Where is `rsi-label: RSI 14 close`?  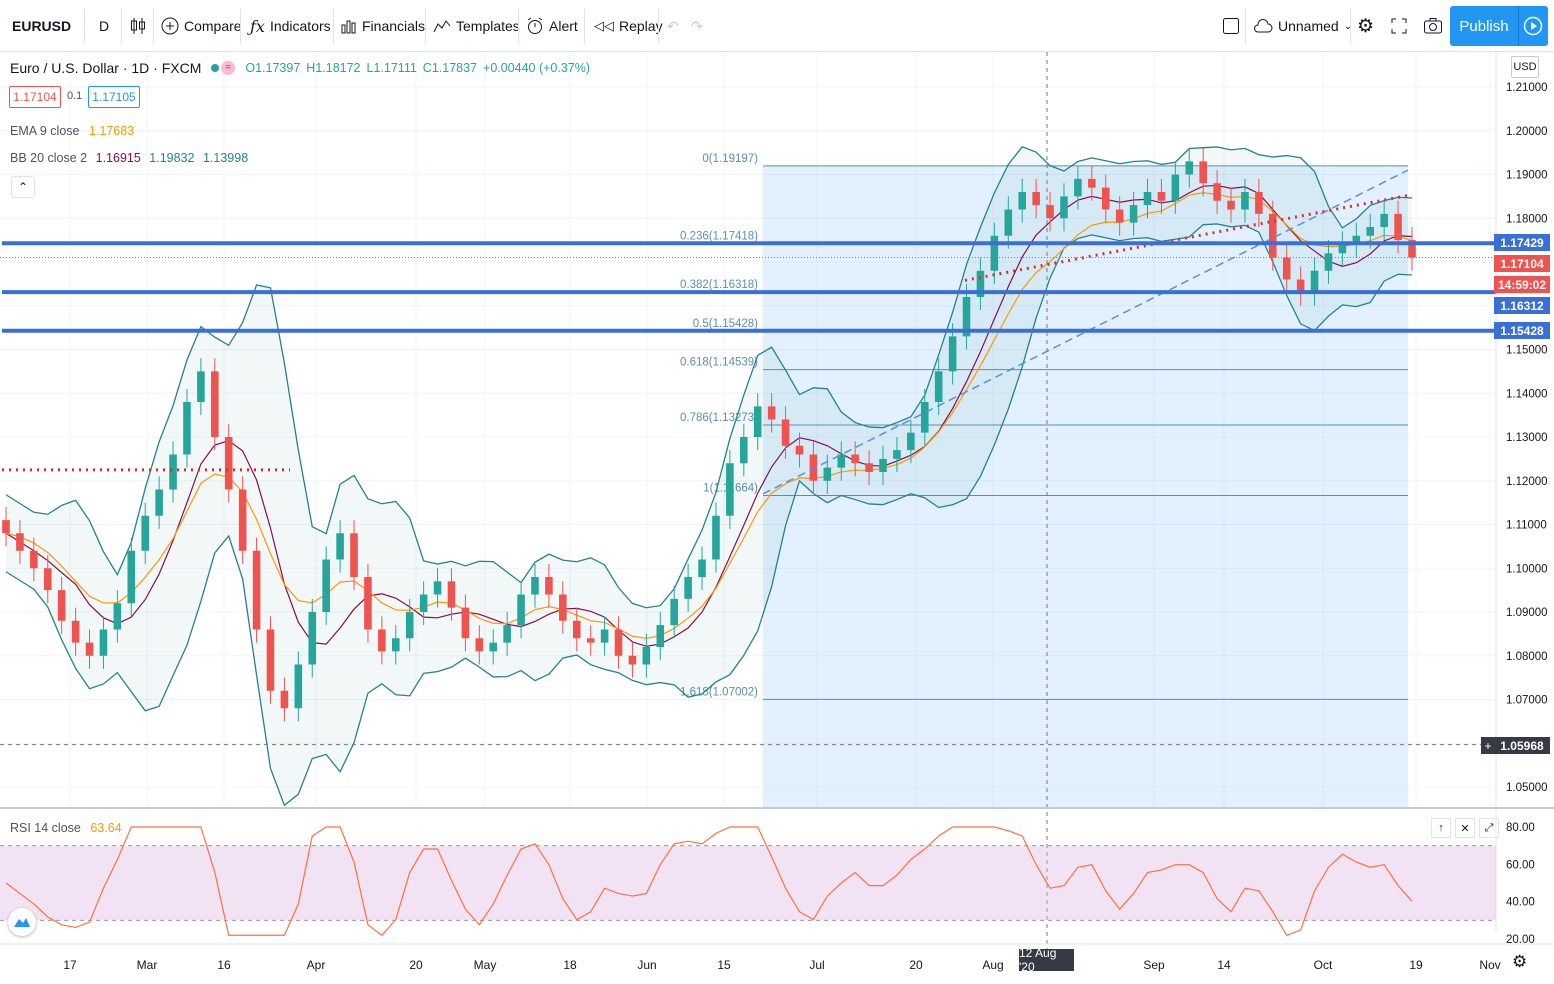 rsi-label: RSI 14 close is located at coordinates (45, 828).